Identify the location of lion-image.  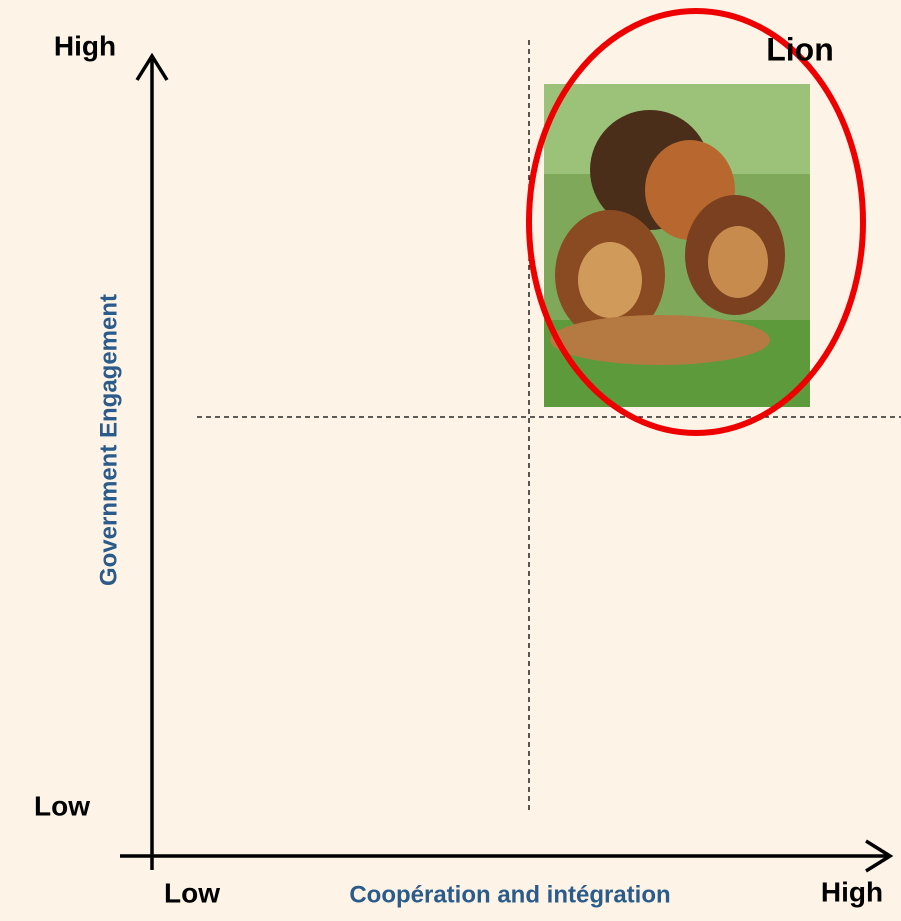
(677, 245).